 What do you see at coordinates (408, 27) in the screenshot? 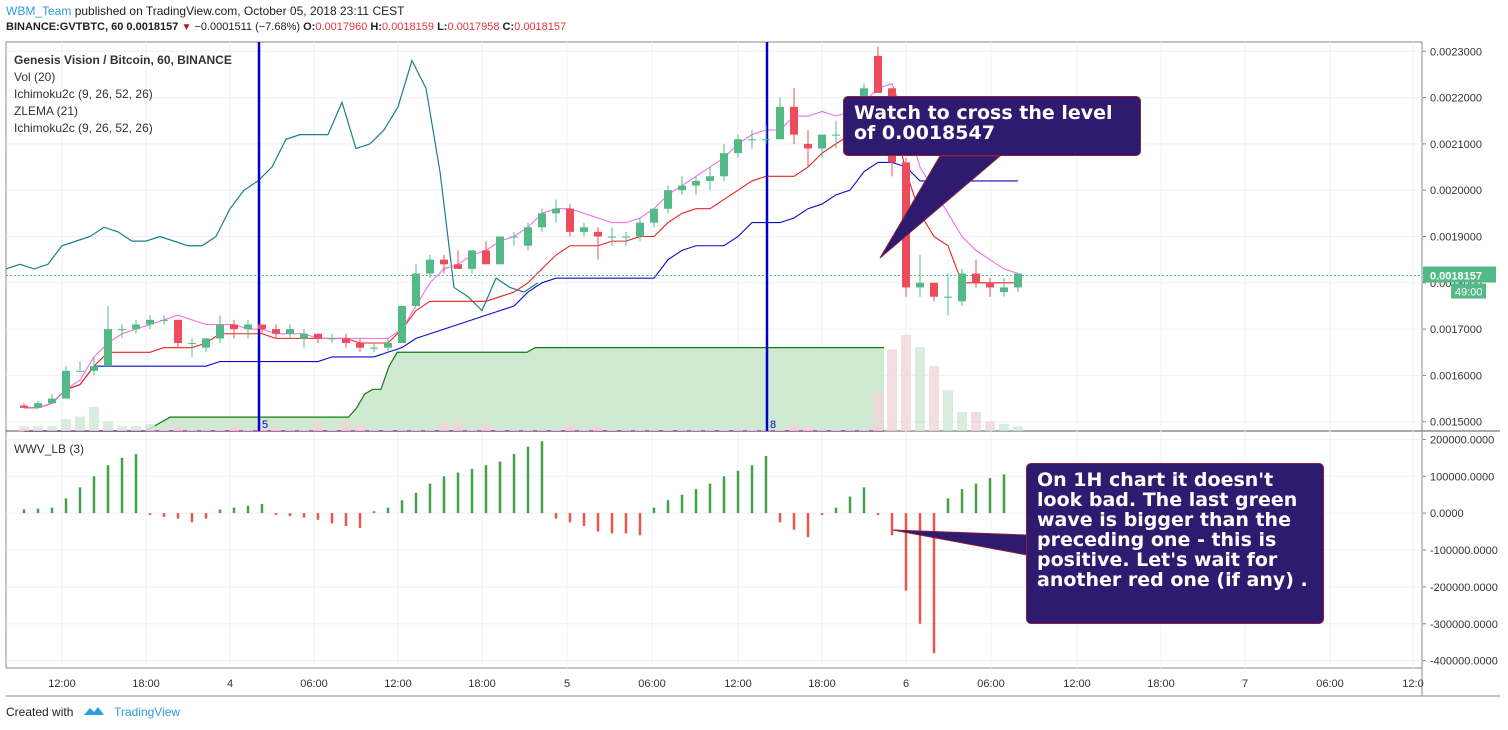
I see `high-value: 0.0018159` at bounding box center [408, 27].